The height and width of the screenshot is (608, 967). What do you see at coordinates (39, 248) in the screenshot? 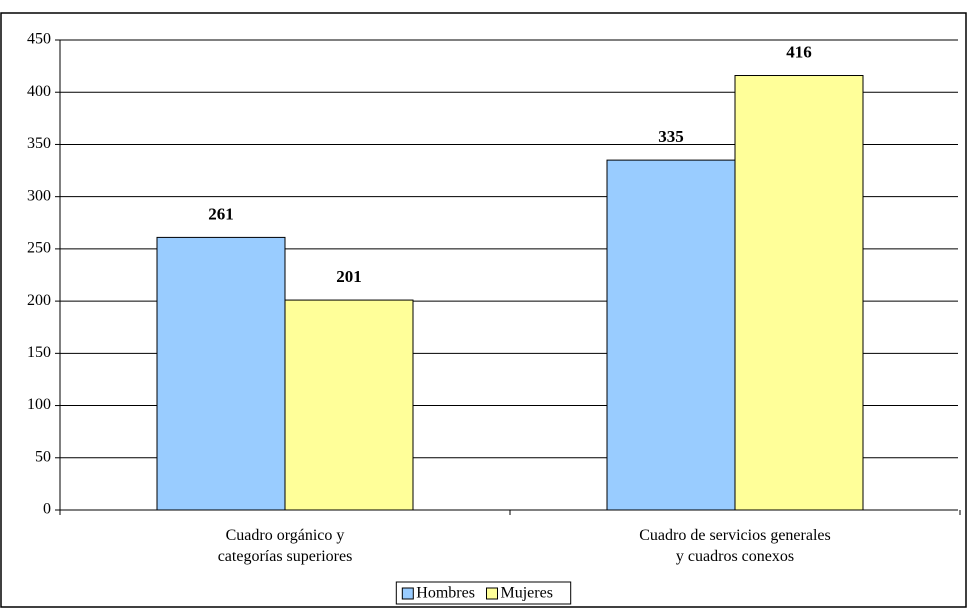
I see `y-tick-label: 250` at bounding box center [39, 248].